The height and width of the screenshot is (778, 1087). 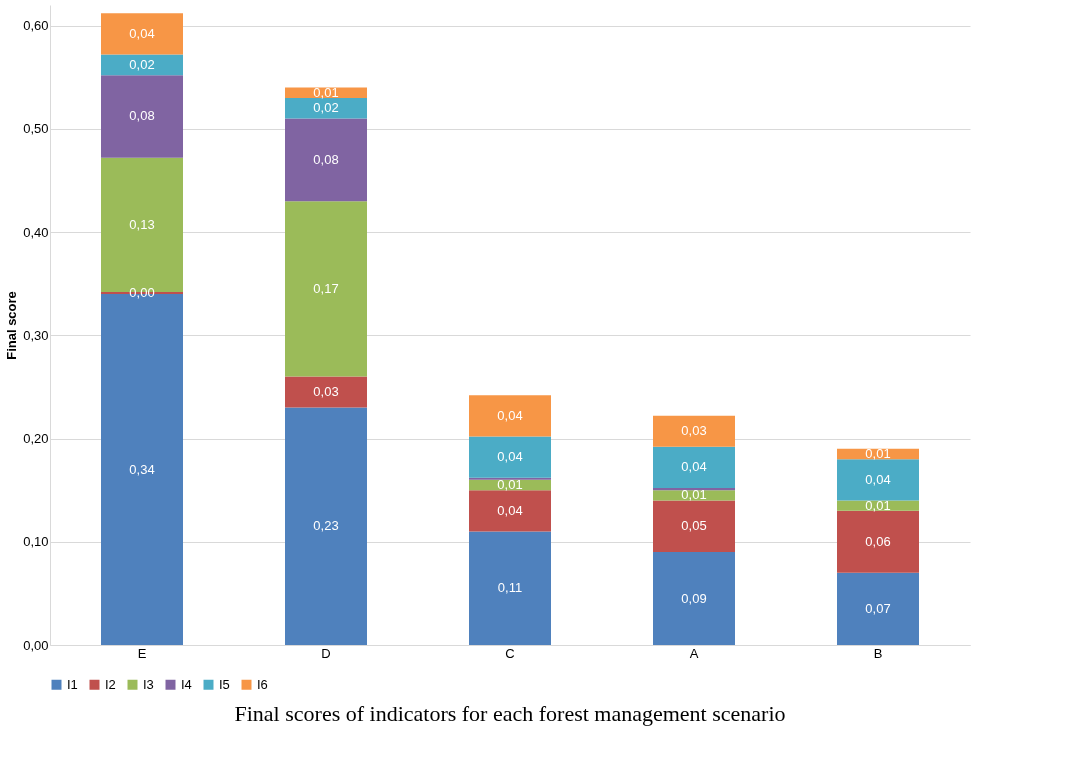 What do you see at coordinates (510, 653) in the screenshot?
I see `x-tick-label: C` at bounding box center [510, 653].